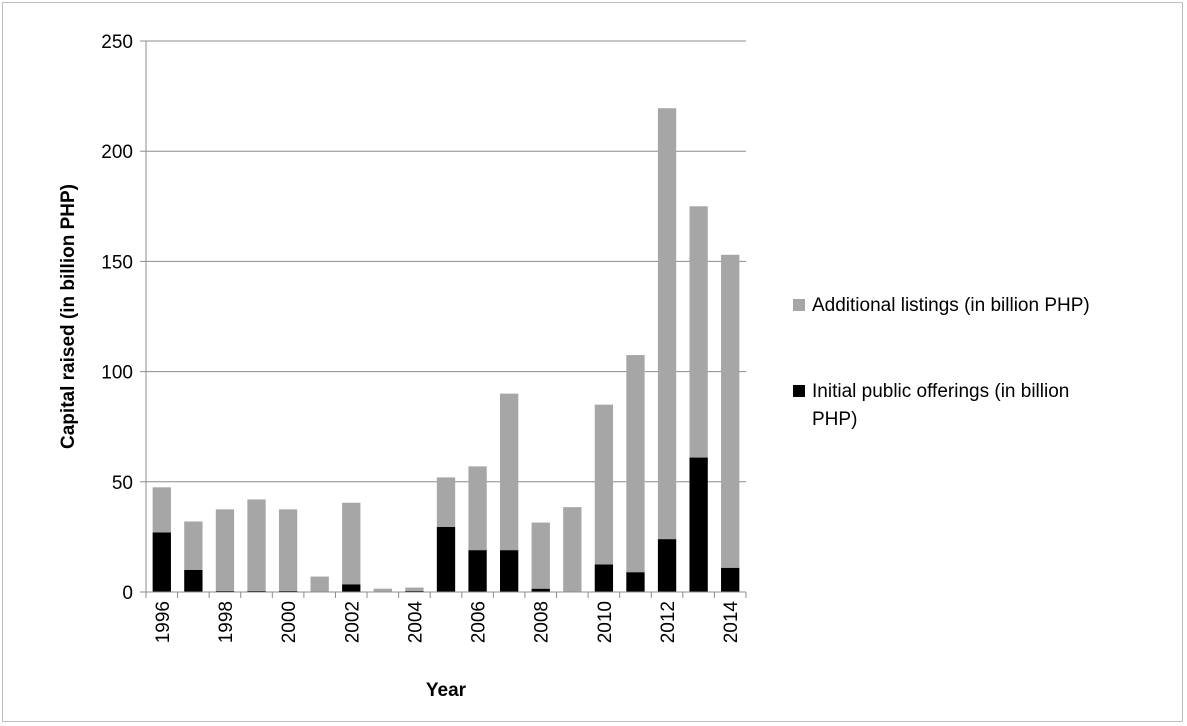 The width and height of the screenshot is (1187, 726). What do you see at coordinates (319, 584) in the screenshot?
I see `bar-additional-2001` at bounding box center [319, 584].